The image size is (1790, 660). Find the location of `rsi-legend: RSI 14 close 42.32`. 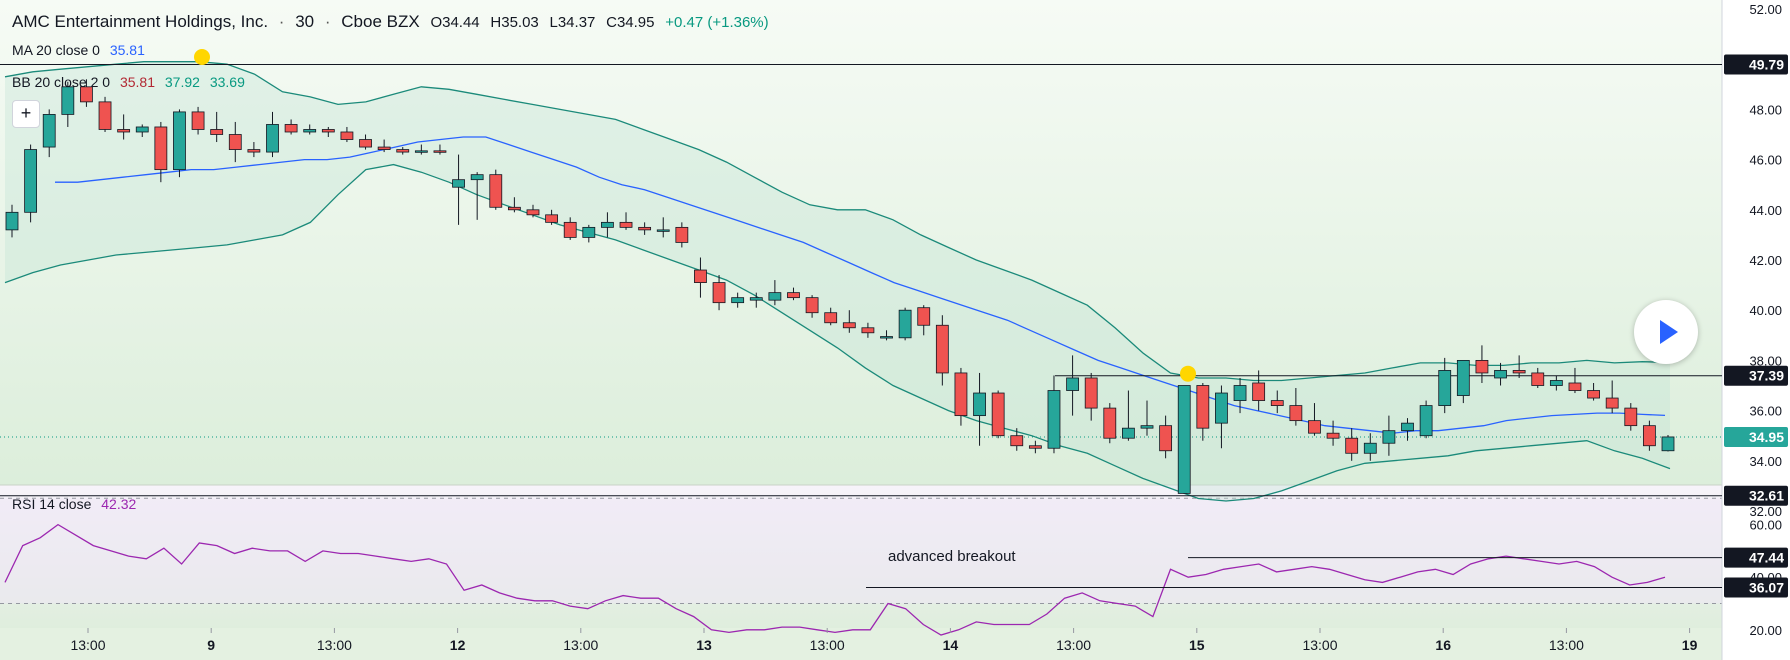

rsi-legend: RSI 14 close 42.32 is located at coordinates (77, 504).